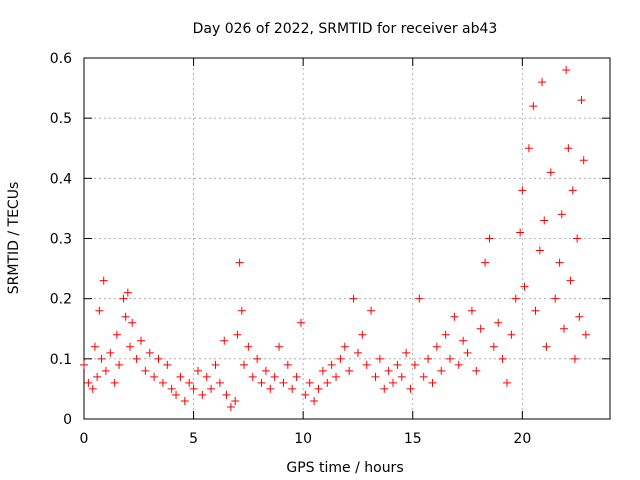 Image resolution: width=640 pixels, height=480 pixels. What do you see at coordinates (14, 238) in the screenshot?
I see `y-axis-label: SRMTID / TECUs` at bounding box center [14, 238].